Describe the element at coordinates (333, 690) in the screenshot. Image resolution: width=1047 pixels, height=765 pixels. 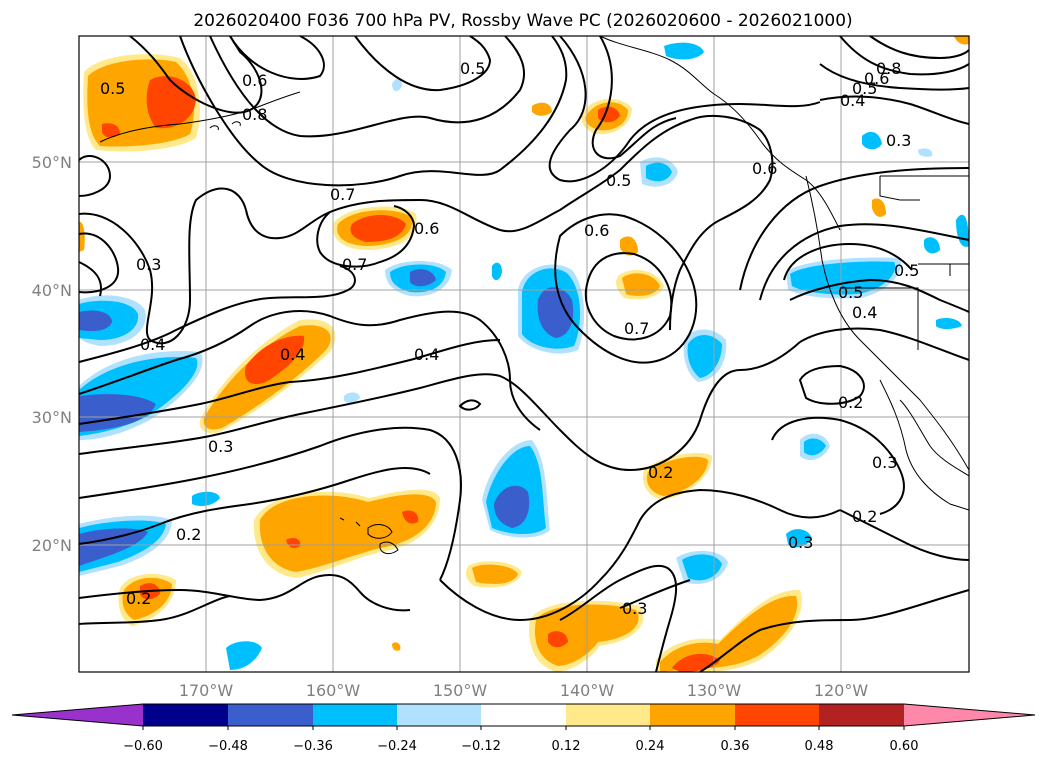
I see `lon-label: 160°W` at that location.